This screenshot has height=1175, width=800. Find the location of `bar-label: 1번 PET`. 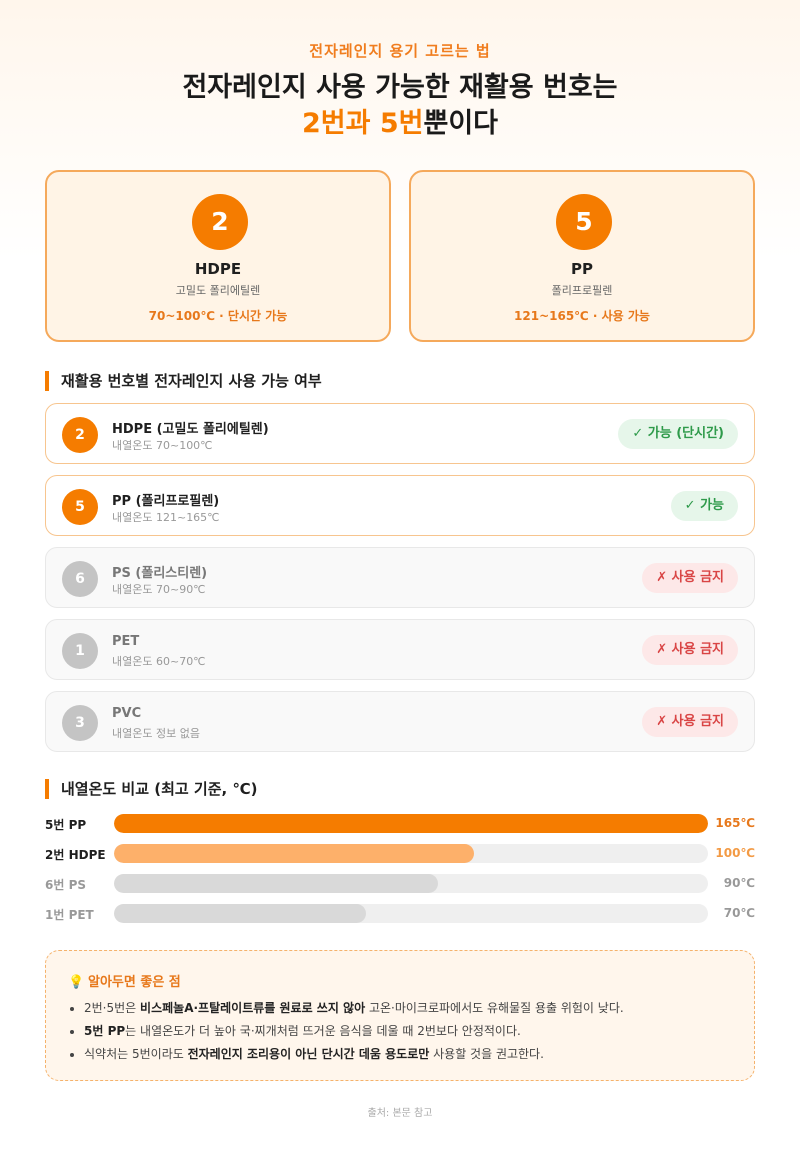

bar-label: 1번 PET is located at coordinates (69, 915).